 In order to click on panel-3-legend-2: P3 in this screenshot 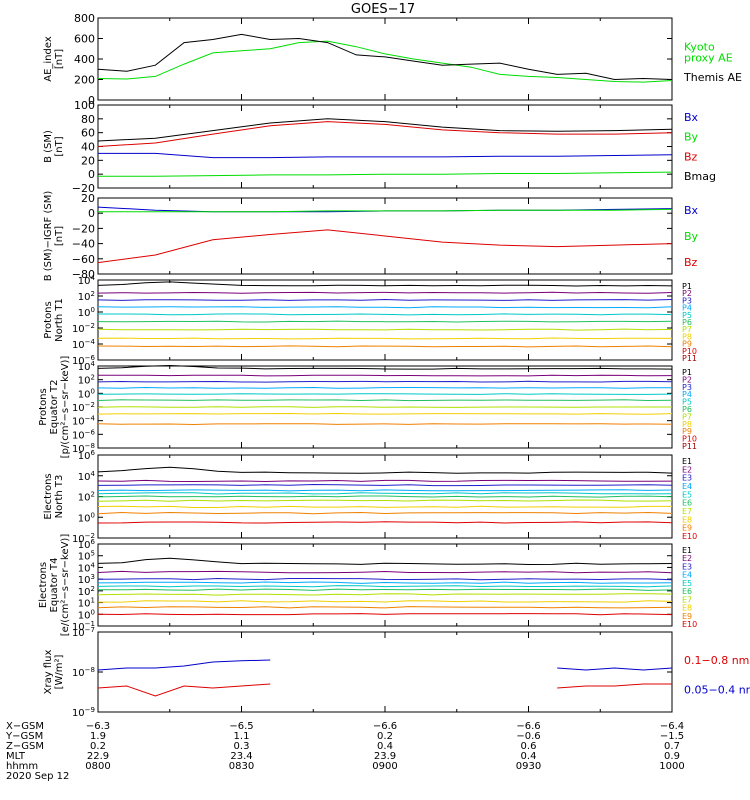, I will do `click(687, 300)`.